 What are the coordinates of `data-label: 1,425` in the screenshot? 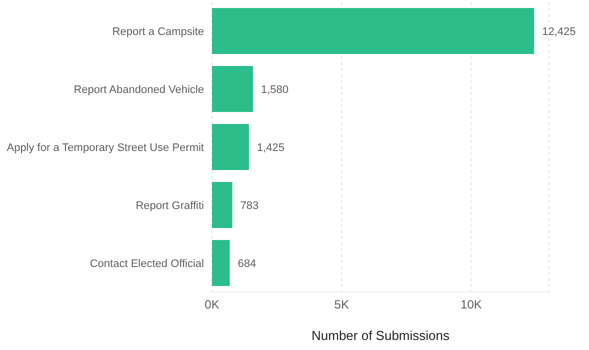 It's located at (270, 148).